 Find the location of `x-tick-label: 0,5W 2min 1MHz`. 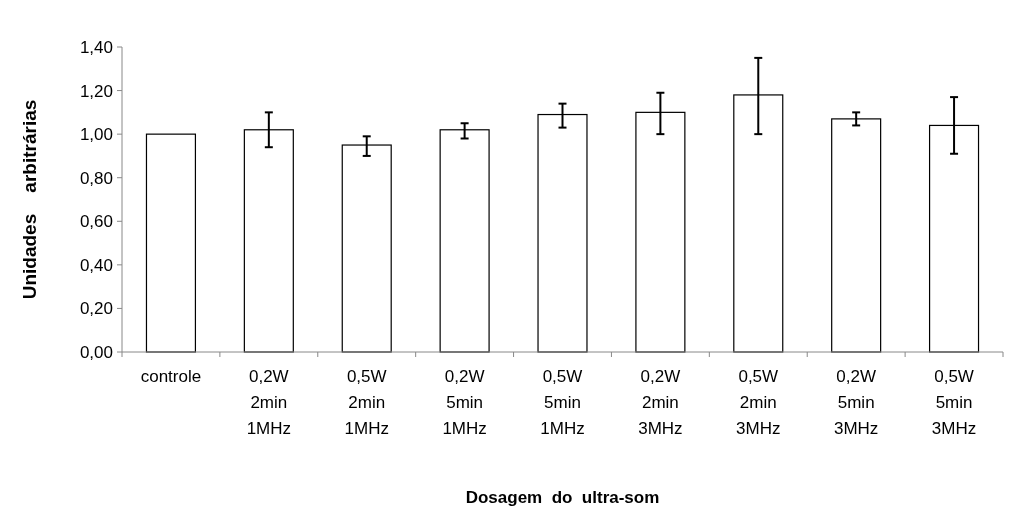

x-tick-label: 0,5W 2min 1MHz is located at coordinates (366, 402).